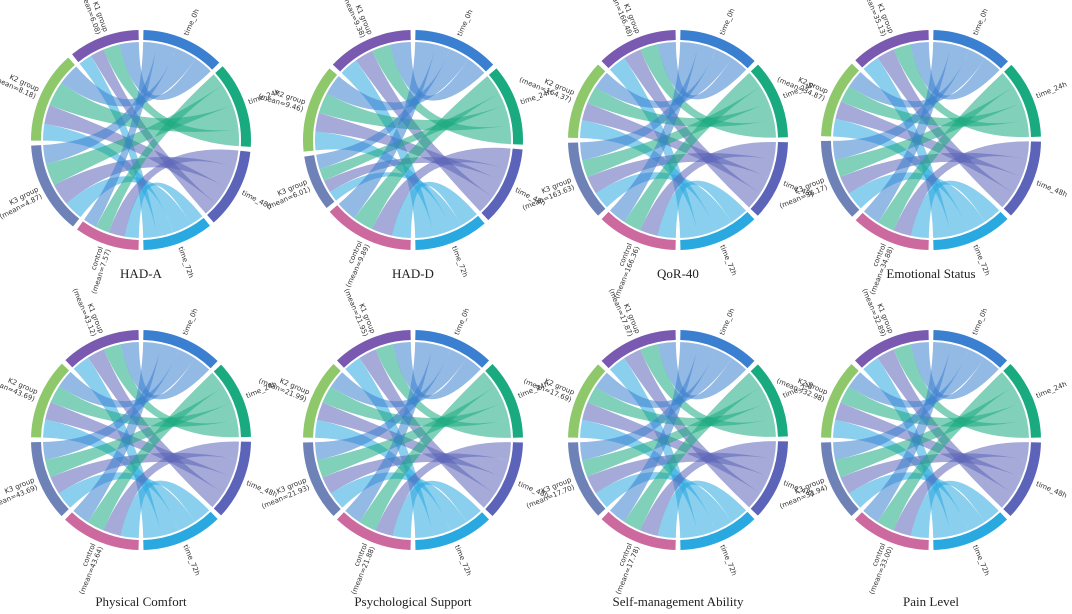 Image resolution: width=1072 pixels, height=614 pixels. I want to click on chart-title: Self-management Ability, so click(678, 601).